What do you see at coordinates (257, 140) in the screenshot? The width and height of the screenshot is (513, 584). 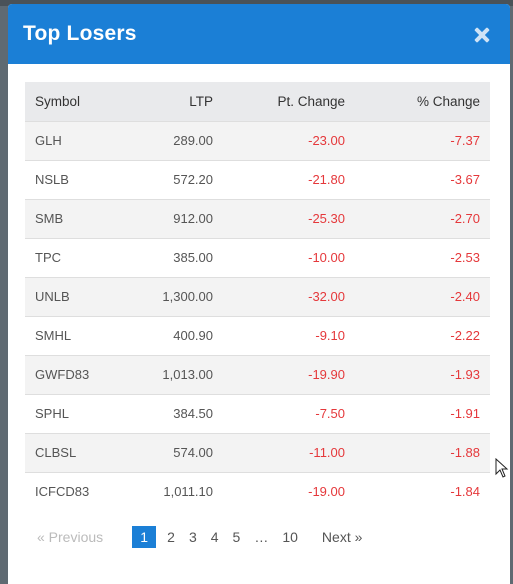 I see `table-row: GLH 289.00 -23.00 -7.37` at bounding box center [257, 140].